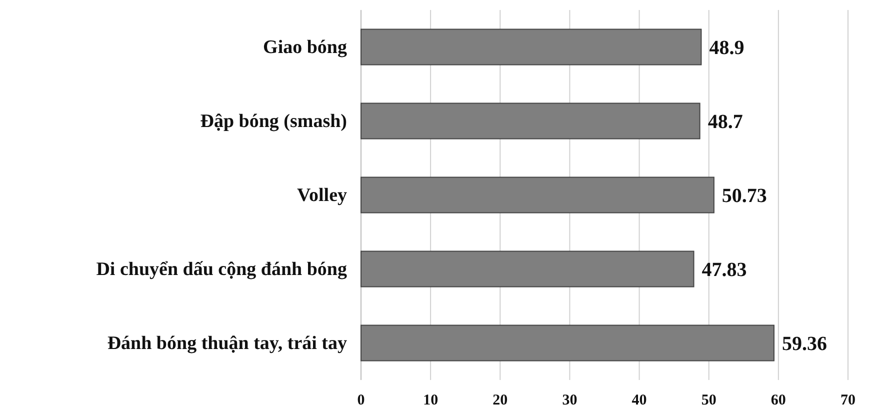  Describe the element at coordinates (500, 400) in the screenshot. I see `x-tick-label: 20` at that location.